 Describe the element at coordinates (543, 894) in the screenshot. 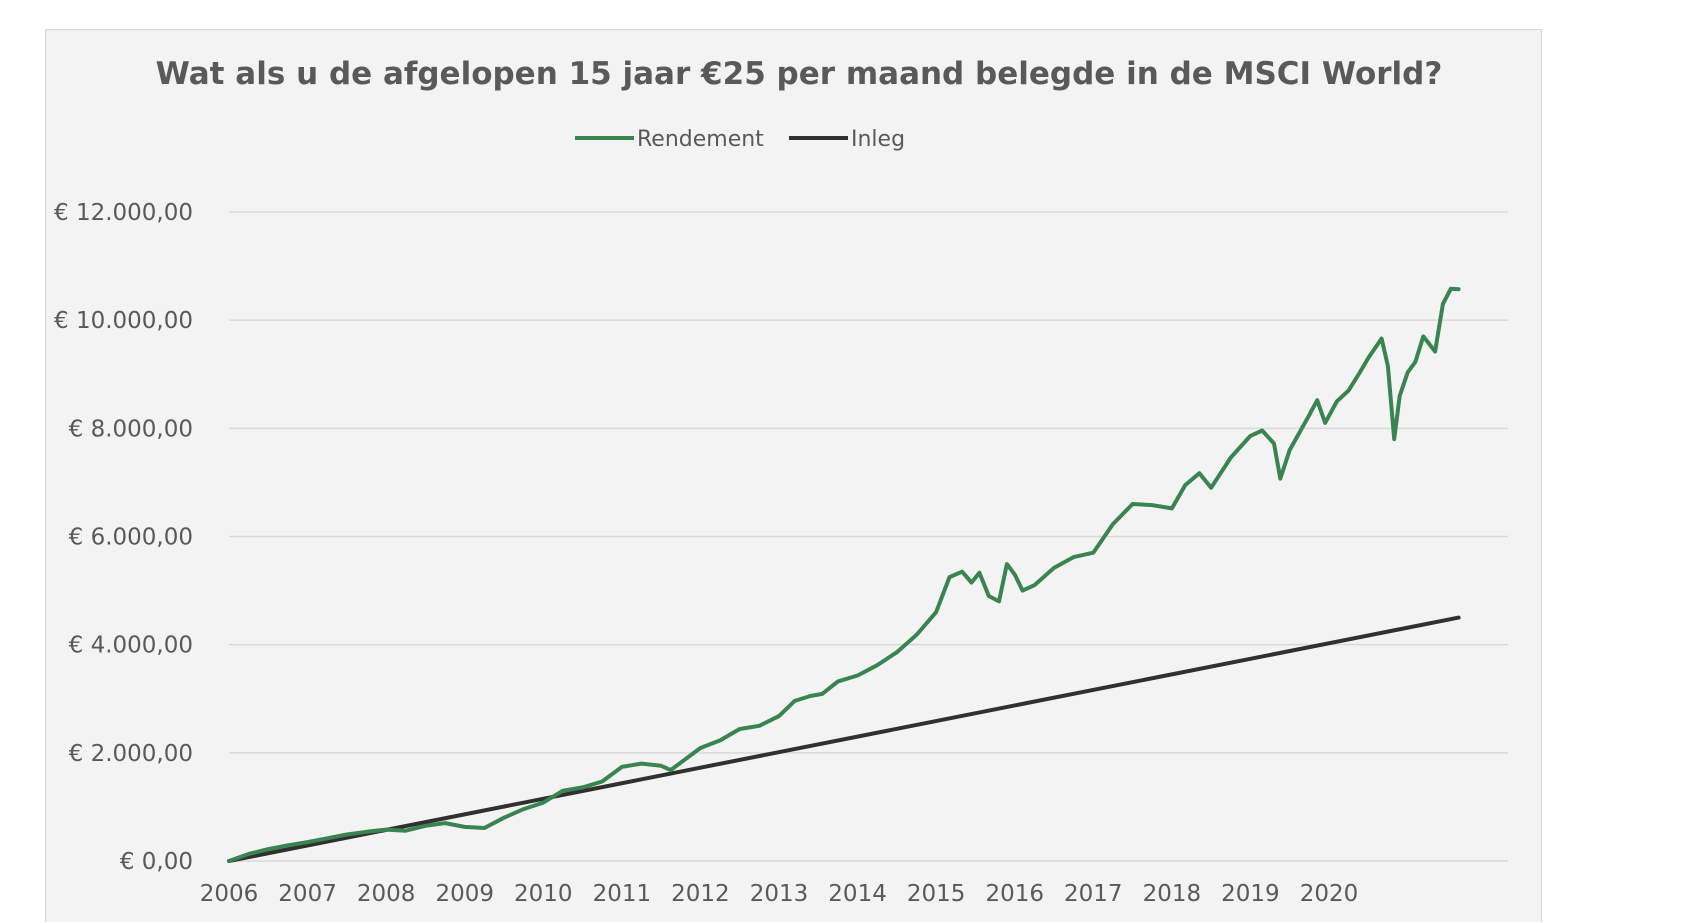

I see `x-tick-label: 2010` at that location.